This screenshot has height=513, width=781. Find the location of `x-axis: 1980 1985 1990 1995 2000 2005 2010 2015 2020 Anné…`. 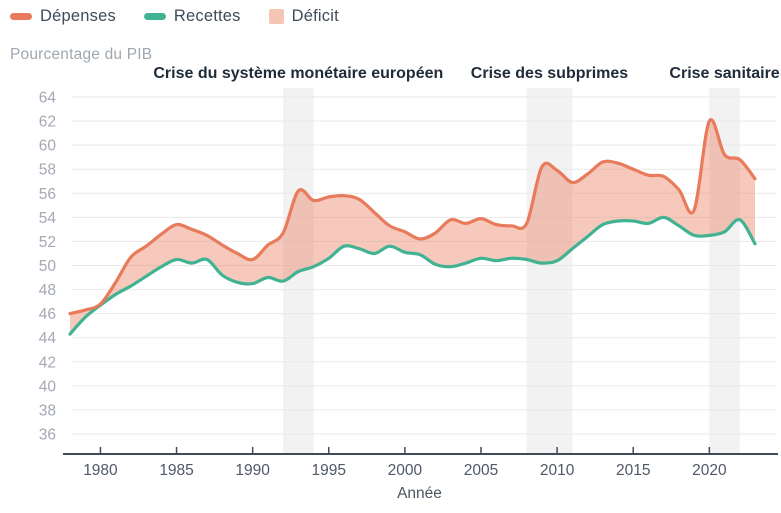

x-axis: 1980 1985 1990 1995 2000 2005 2010 2015 2020 Anné… is located at coordinates (420, 474).